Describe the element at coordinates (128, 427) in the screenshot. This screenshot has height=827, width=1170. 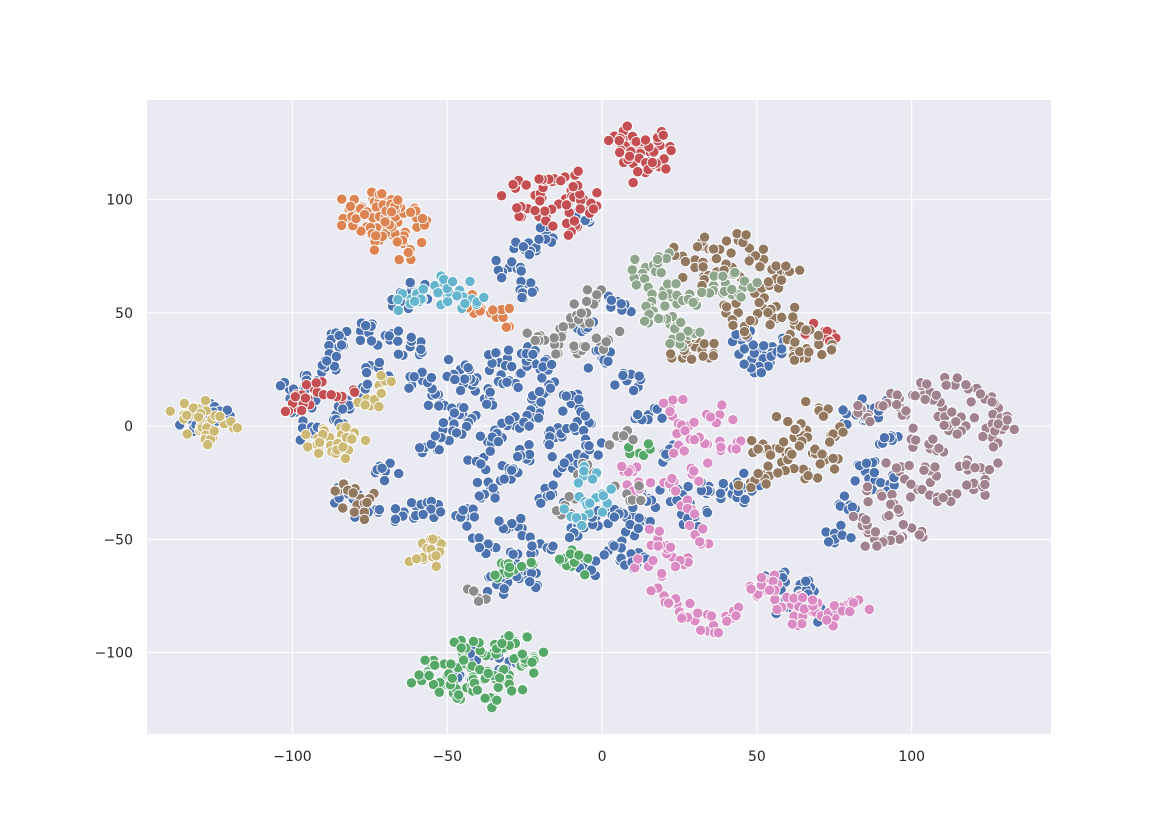
I see `y-tick-label: 0` at that location.